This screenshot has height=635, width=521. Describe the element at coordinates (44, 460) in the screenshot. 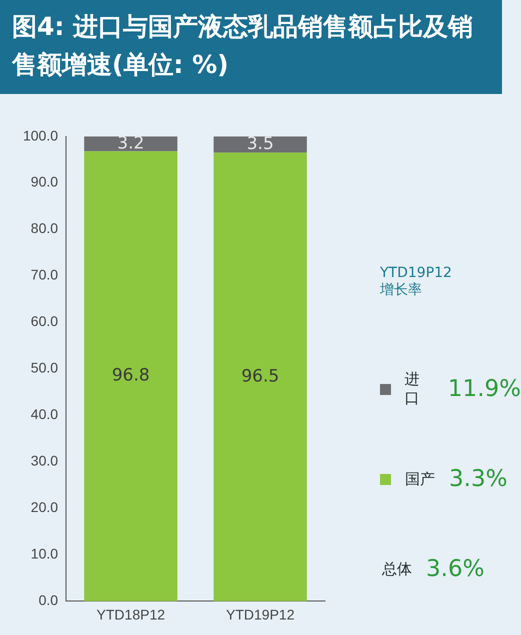

I see `y-tick-label: 30.0` at that location.